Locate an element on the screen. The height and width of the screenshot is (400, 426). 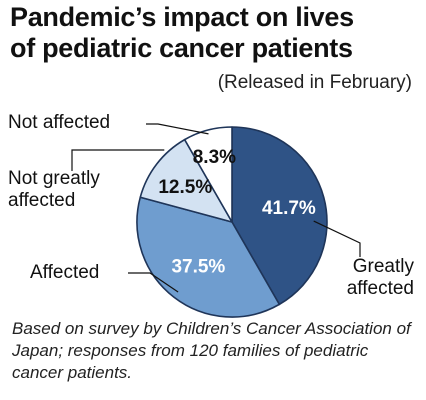
pie-slice-affected is located at coordinates (208, 257).